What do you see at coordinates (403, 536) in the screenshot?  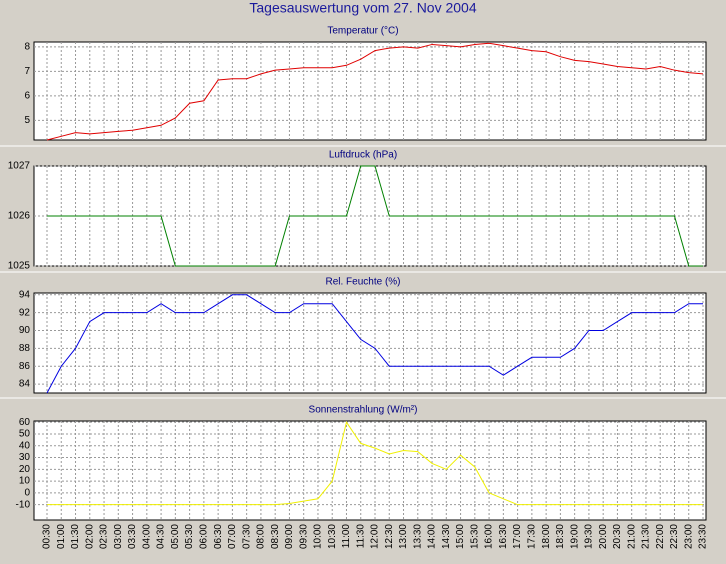 I see `x-tick-label: 13:00` at bounding box center [403, 536].